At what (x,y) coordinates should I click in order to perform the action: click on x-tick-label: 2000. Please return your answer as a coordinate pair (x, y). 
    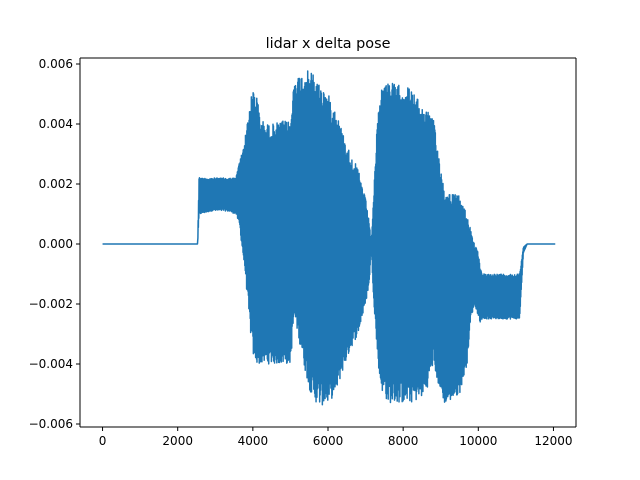
    Looking at the image, I should click on (177, 441).